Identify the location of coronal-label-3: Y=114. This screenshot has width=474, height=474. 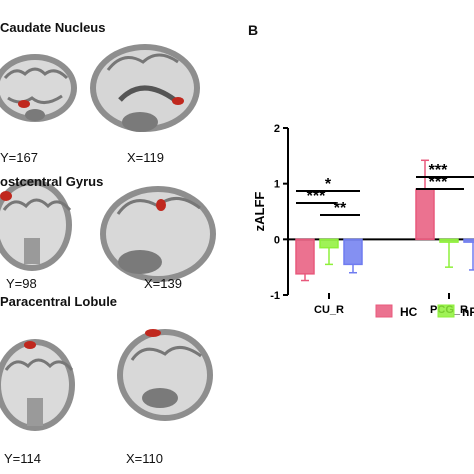
(22, 458).